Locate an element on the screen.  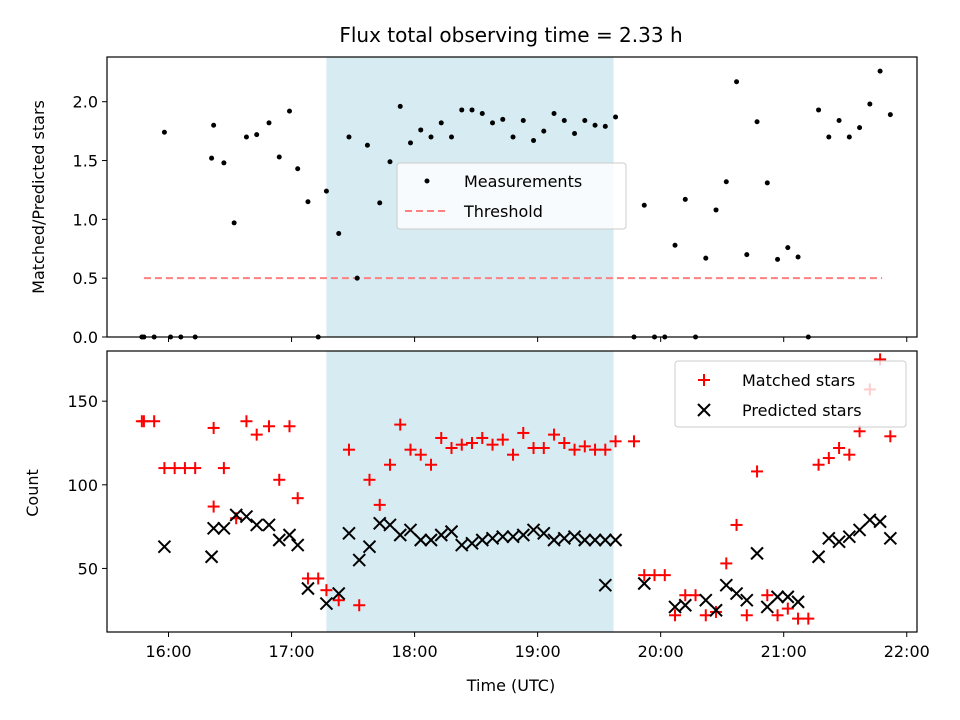
legend-matched-marker is located at coordinates (704, 380).